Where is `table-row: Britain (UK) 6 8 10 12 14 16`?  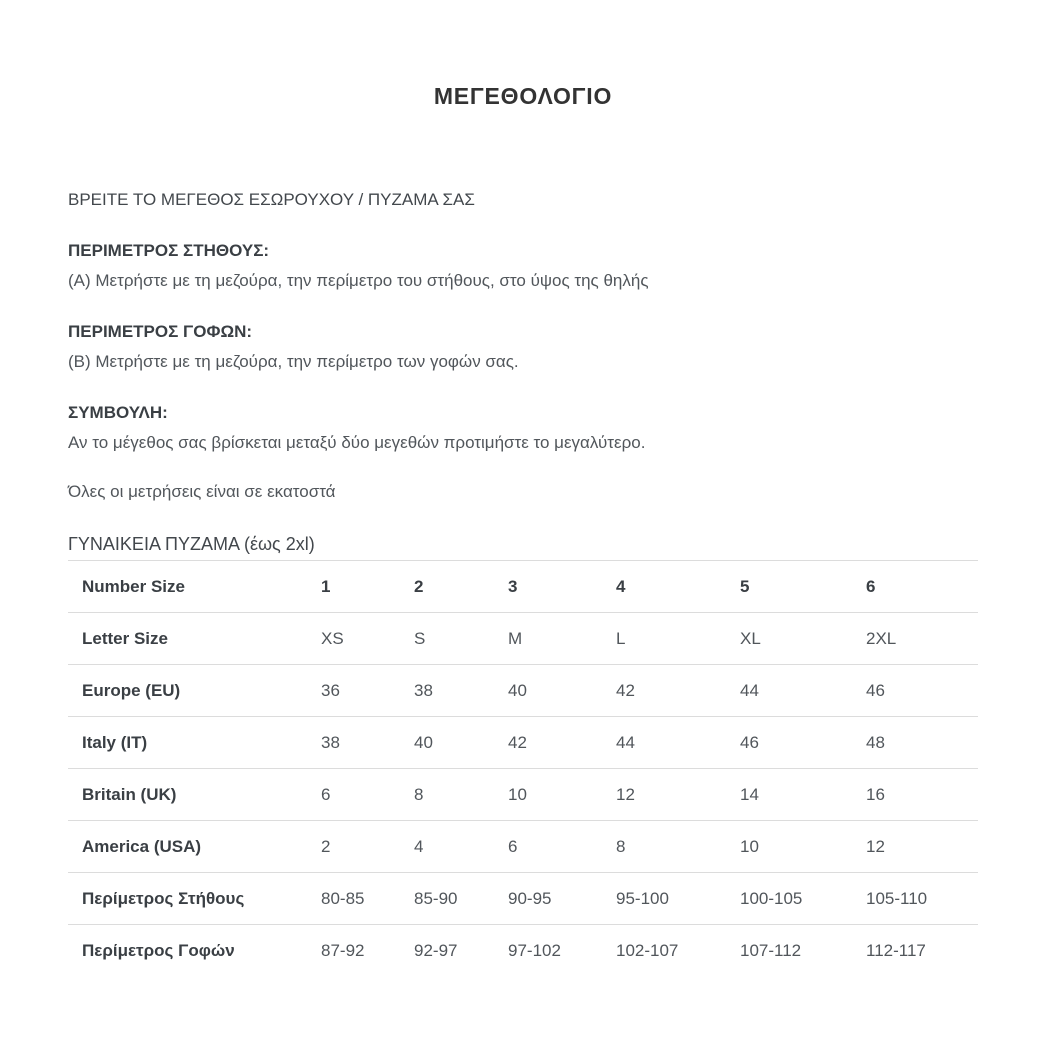 table-row: Britain (UK) 6 8 10 12 14 16 is located at coordinates (523, 794).